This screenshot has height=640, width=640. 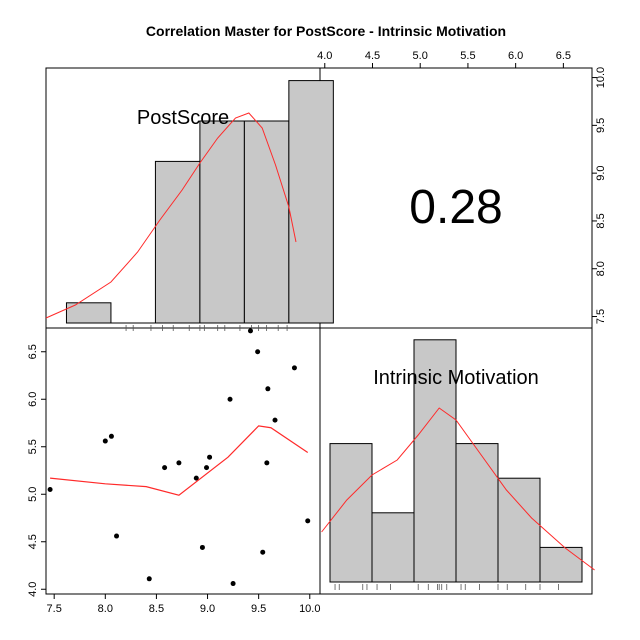 I want to click on correlation-value: 0.28, so click(x=455, y=207).